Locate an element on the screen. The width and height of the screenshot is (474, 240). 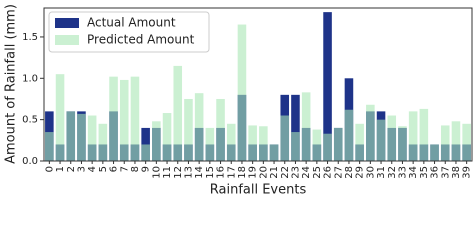
x-tick-label: 26 is located at coordinates (328, 172).